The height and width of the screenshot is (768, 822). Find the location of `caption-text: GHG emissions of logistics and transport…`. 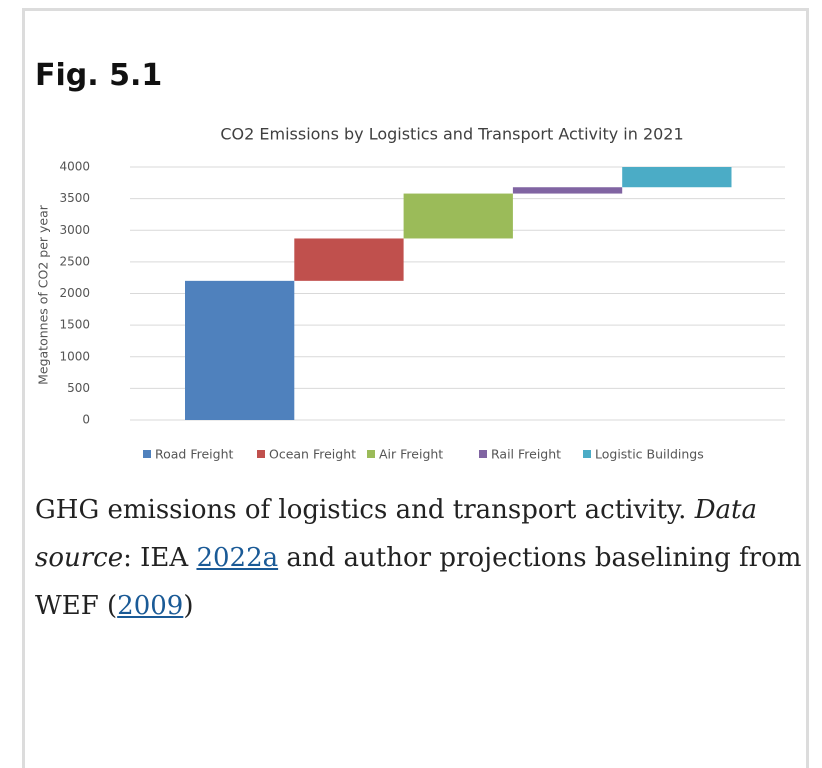

caption-text: GHG emissions of logistics and transport… is located at coordinates (365, 510).